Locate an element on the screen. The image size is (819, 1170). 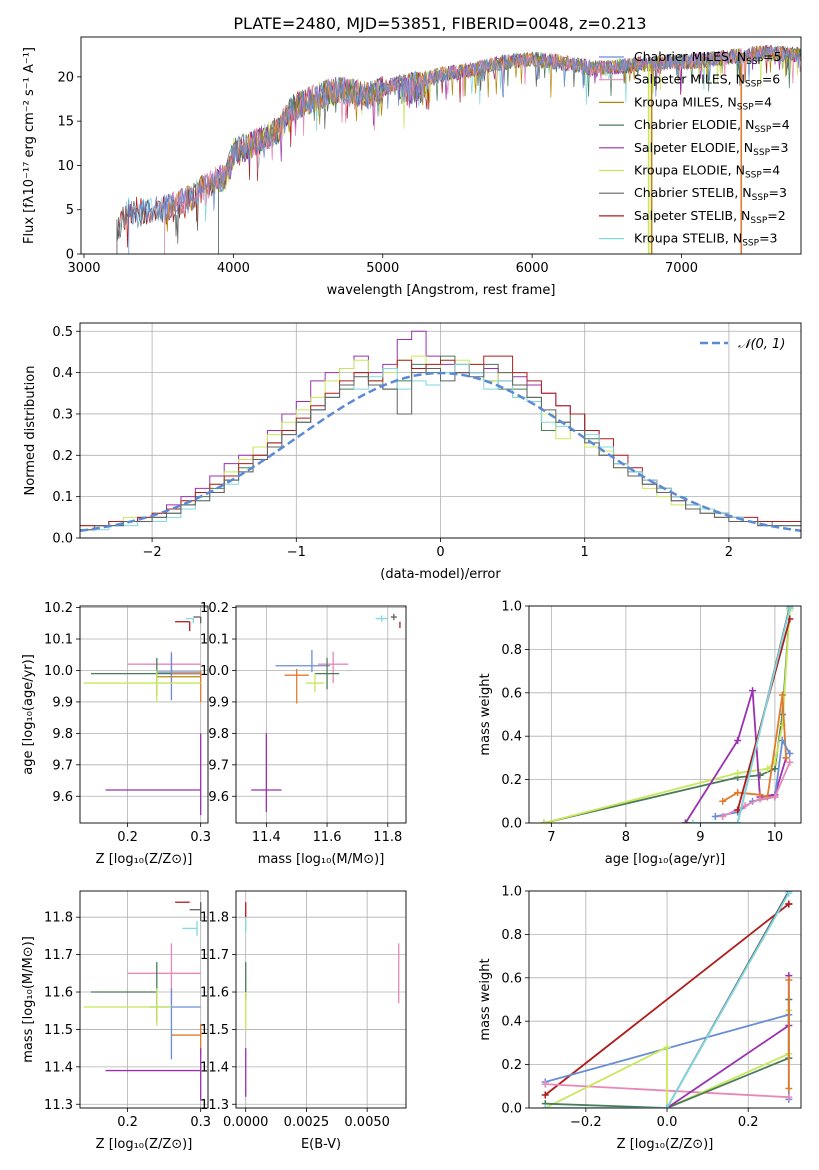
x-tick-label: 0.0050 is located at coordinates (367, 1122).